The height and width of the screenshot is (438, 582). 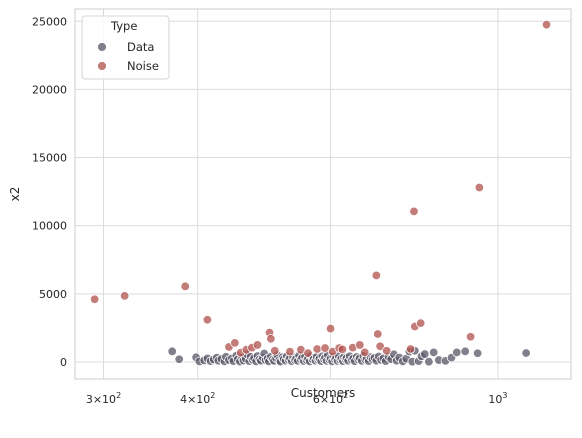 I want to click on x-axis-label: Customers, so click(x=323, y=393).